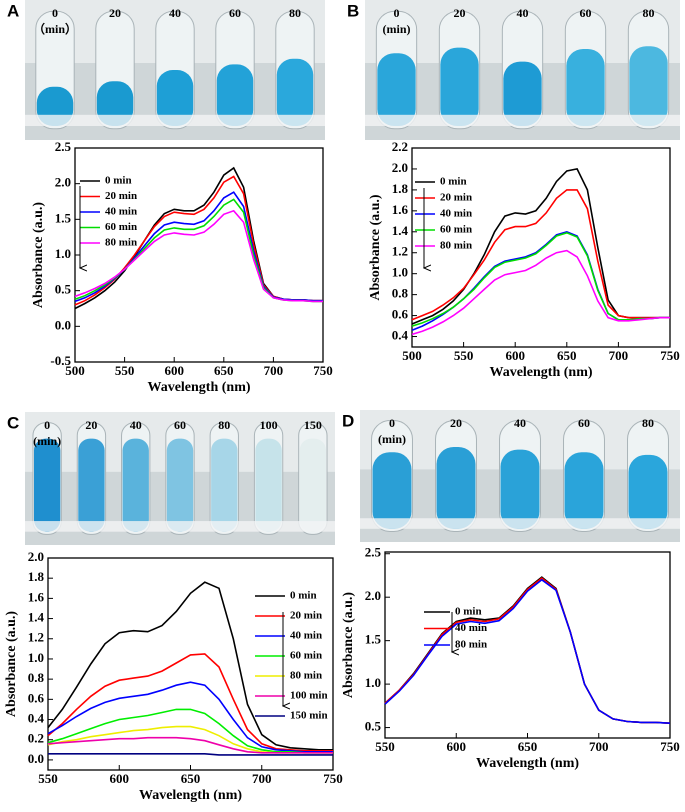  Describe the element at coordinates (36, 738) in the screenshot. I see `y-tick-label: 0.2` at that location.